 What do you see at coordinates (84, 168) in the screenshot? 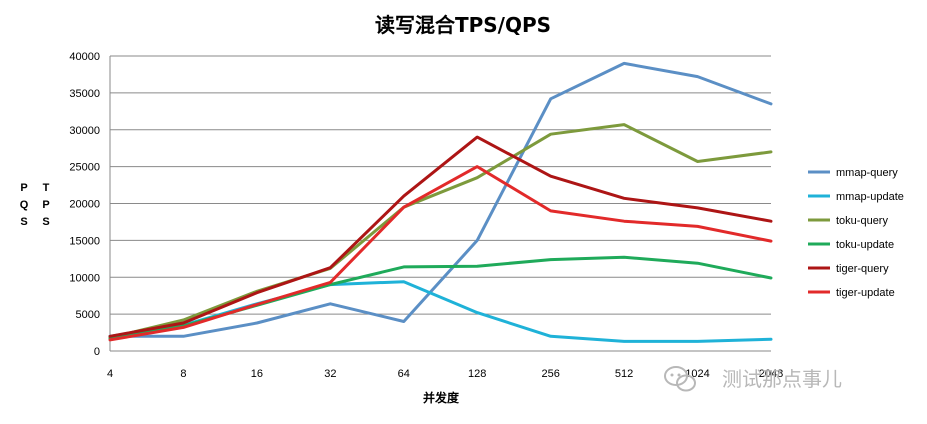
I see `y-tick-label: 25000` at bounding box center [84, 168].